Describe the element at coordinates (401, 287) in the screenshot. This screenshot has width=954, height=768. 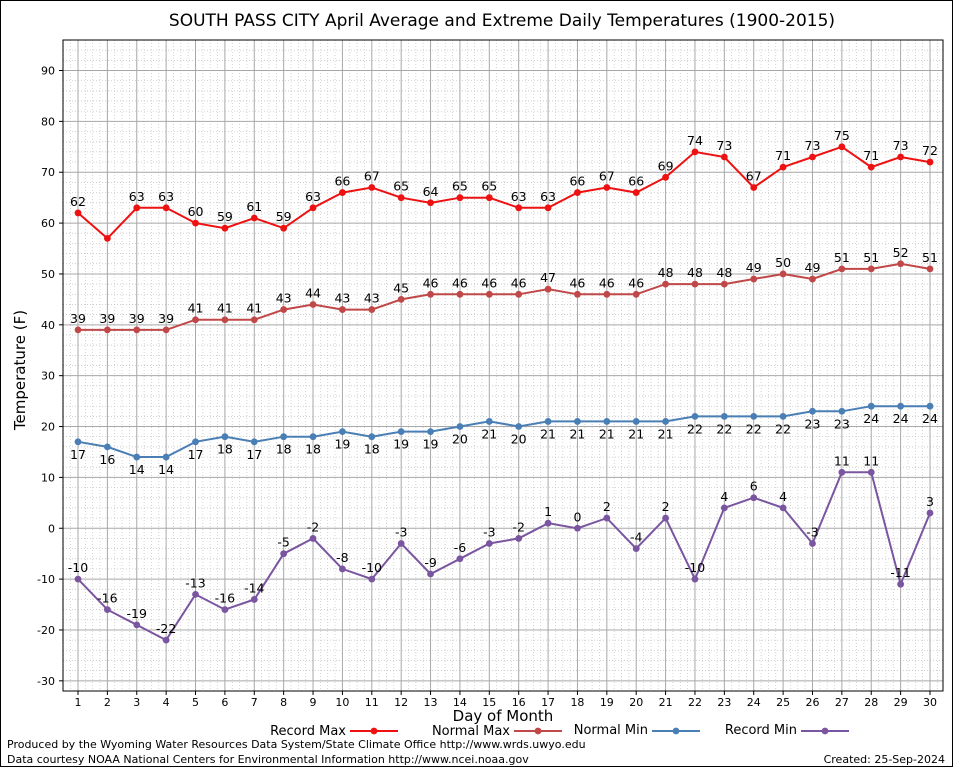
I see `data-label: 45` at that location.